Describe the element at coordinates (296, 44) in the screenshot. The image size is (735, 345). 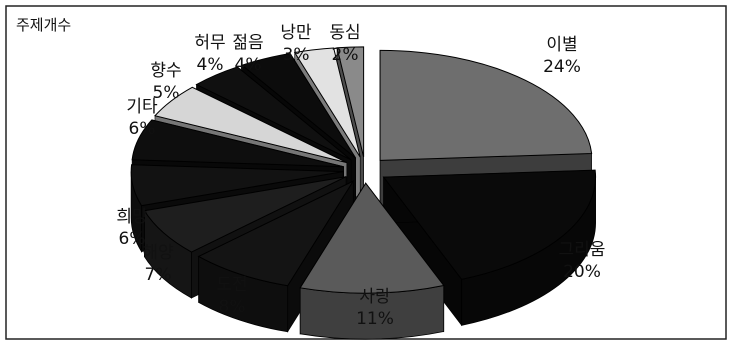
I see `slice-label-11: 낭만3%` at that location.